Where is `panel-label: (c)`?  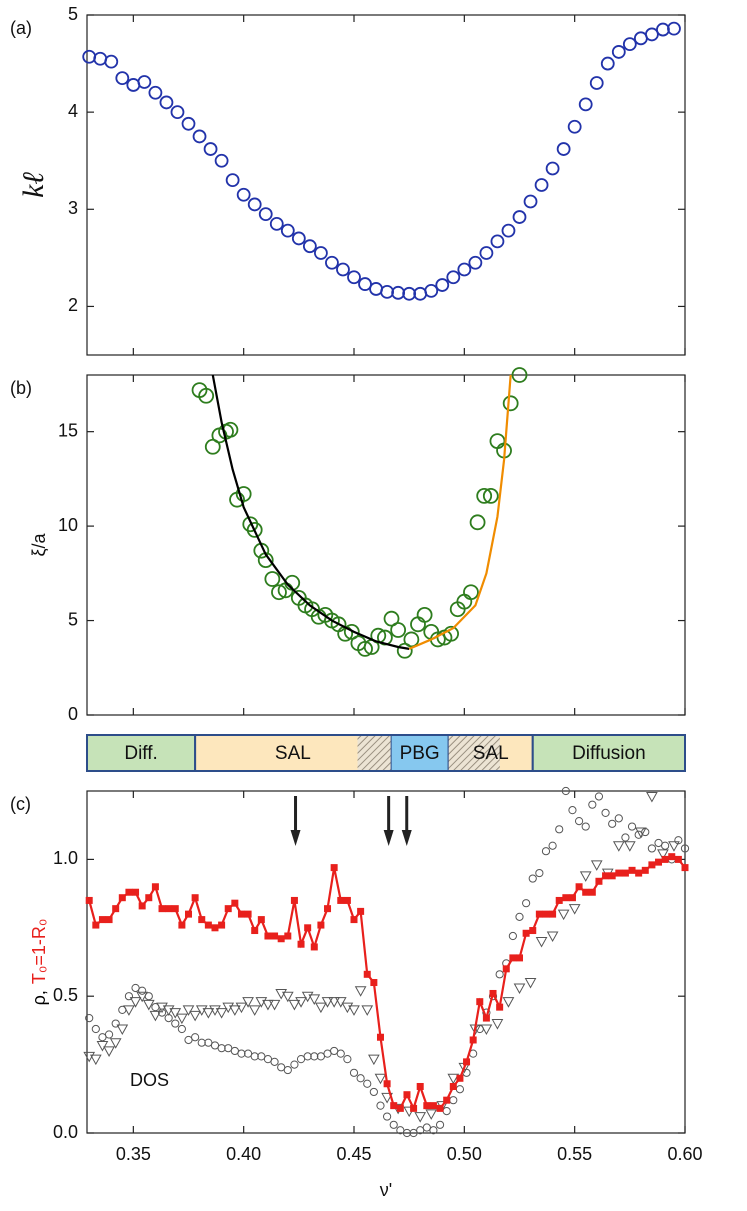 panel-label: (c) is located at coordinates (20, 804).